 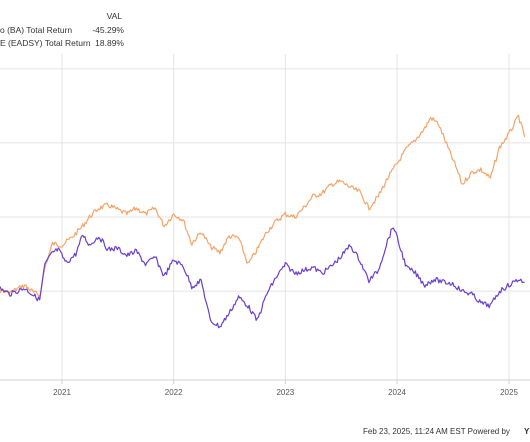 What do you see at coordinates (115, 16) in the screenshot?
I see `legend-header: VAL` at bounding box center [115, 16].